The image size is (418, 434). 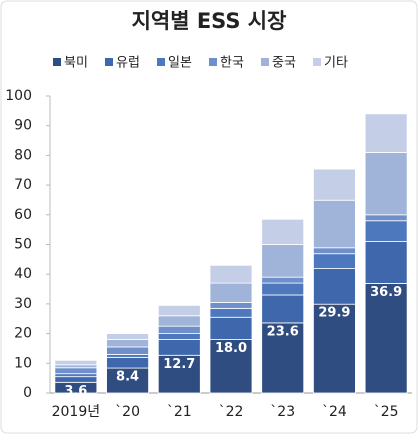 What do you see at coordinates (232, 63) in the screenshot?
I see `legend-label: 한국` at bounding box center [232, 63].